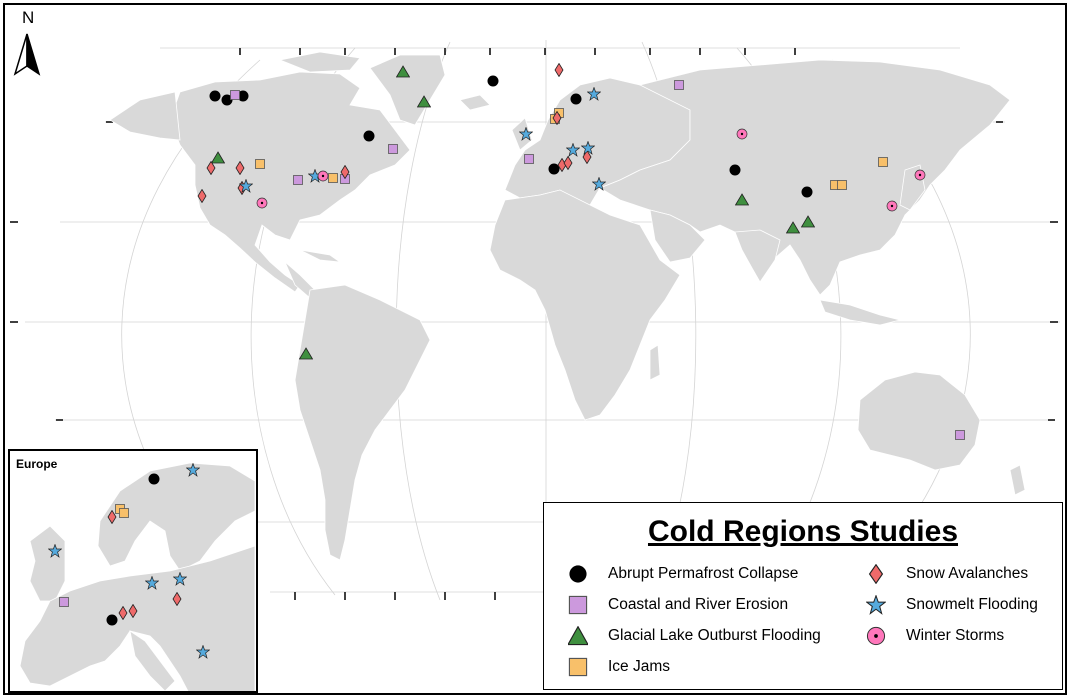 The height and width of the screenshot is (699, 1072). I want to click on legend-item-avalanches: Snow Avalanches, so click(967, 573).